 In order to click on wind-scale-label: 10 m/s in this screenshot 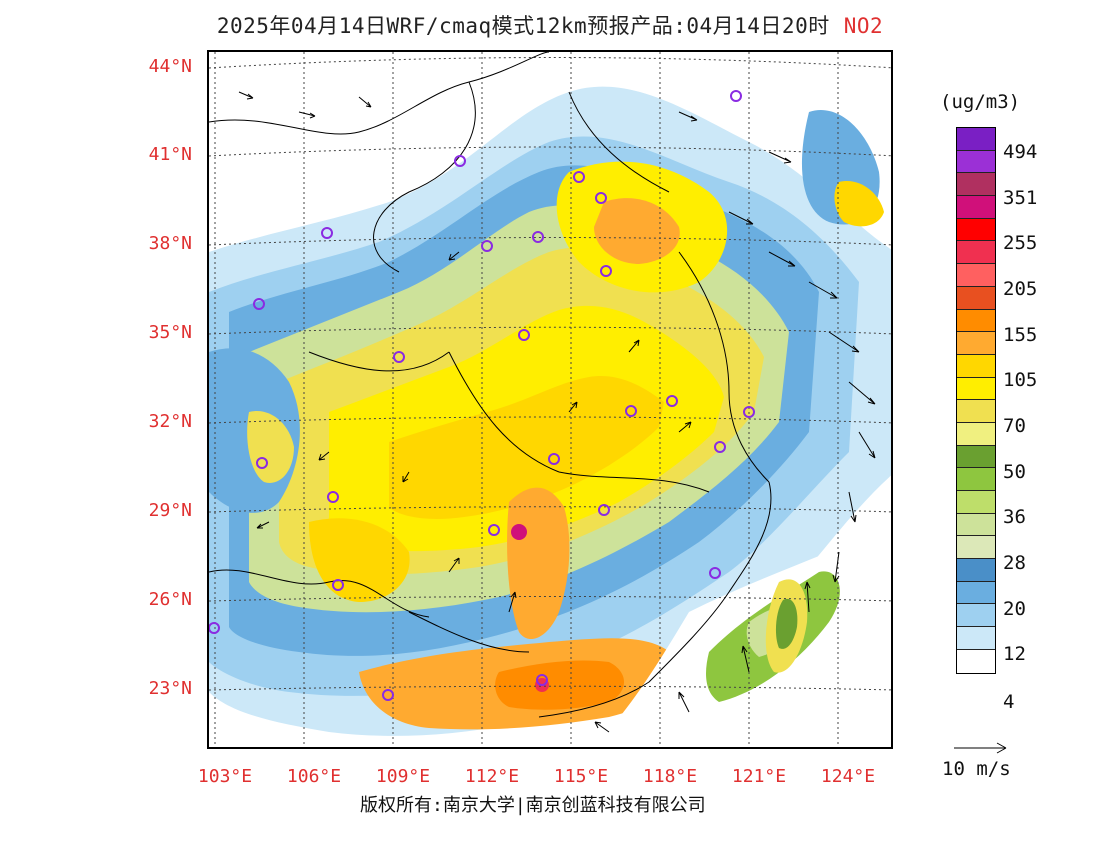, I will do `click(976, 769)`.